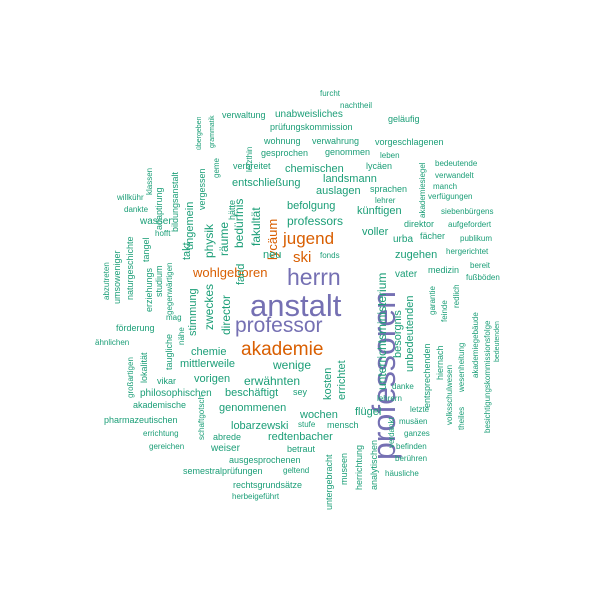 The height and width of the screenshot is (600, 600). Describe the element at coordinates (227, 437) in the screenshot. I see `word: abrede` at that location.